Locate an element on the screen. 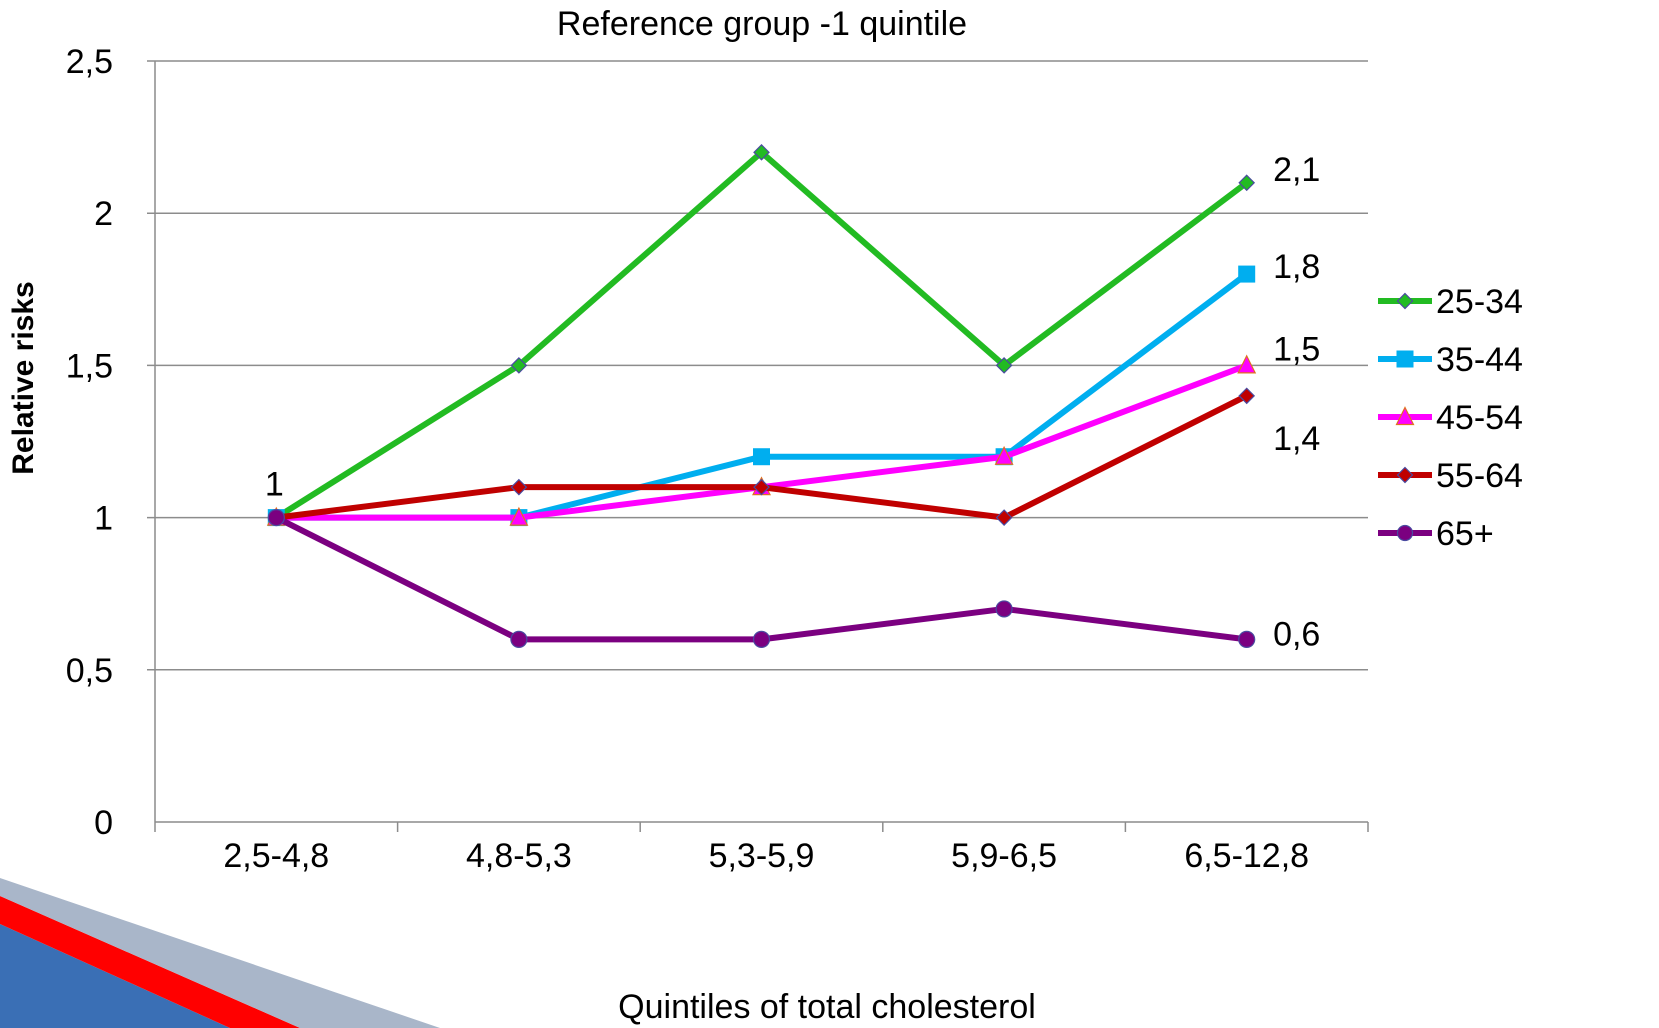 This screenshot has width=1659, height=1028. data-label: 1,5 is located at coordinates (1296, 349).